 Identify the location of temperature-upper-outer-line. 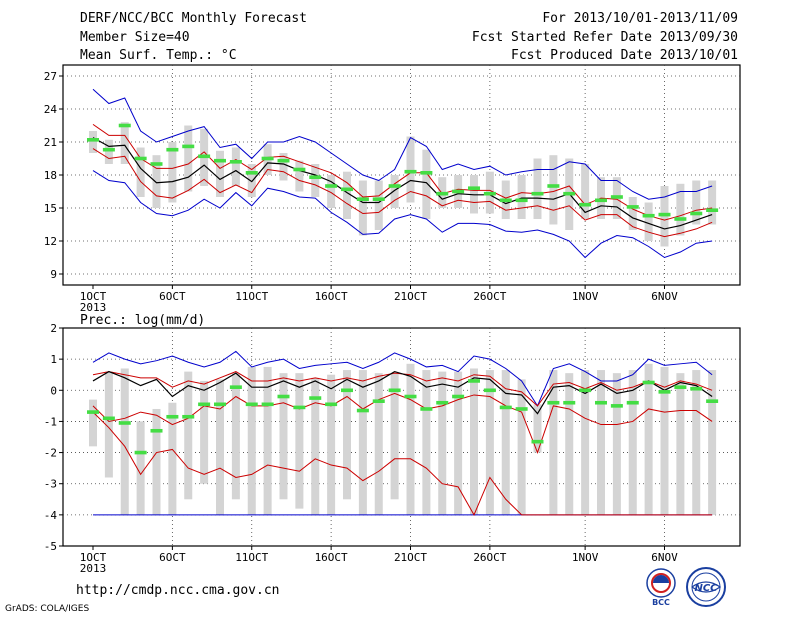
(402, 144).